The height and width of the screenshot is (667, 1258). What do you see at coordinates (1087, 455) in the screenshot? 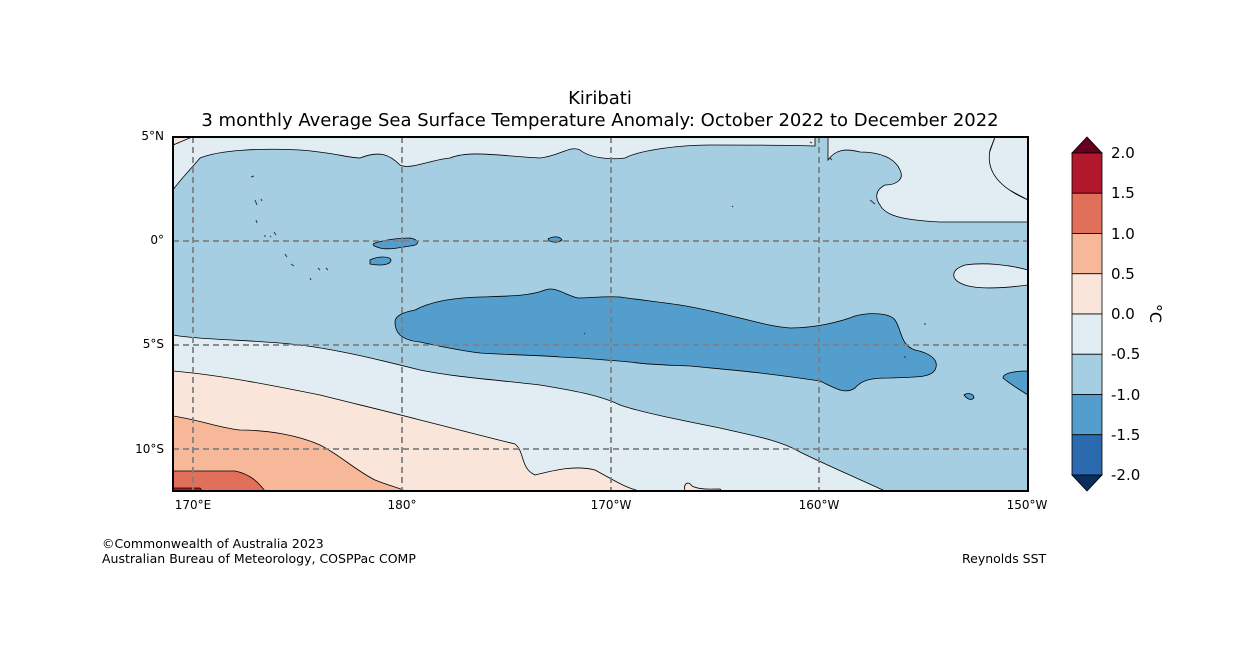
I see `colorbar-segment-minus-2.0-minus-1.5` at bounding box center [1087, 455].